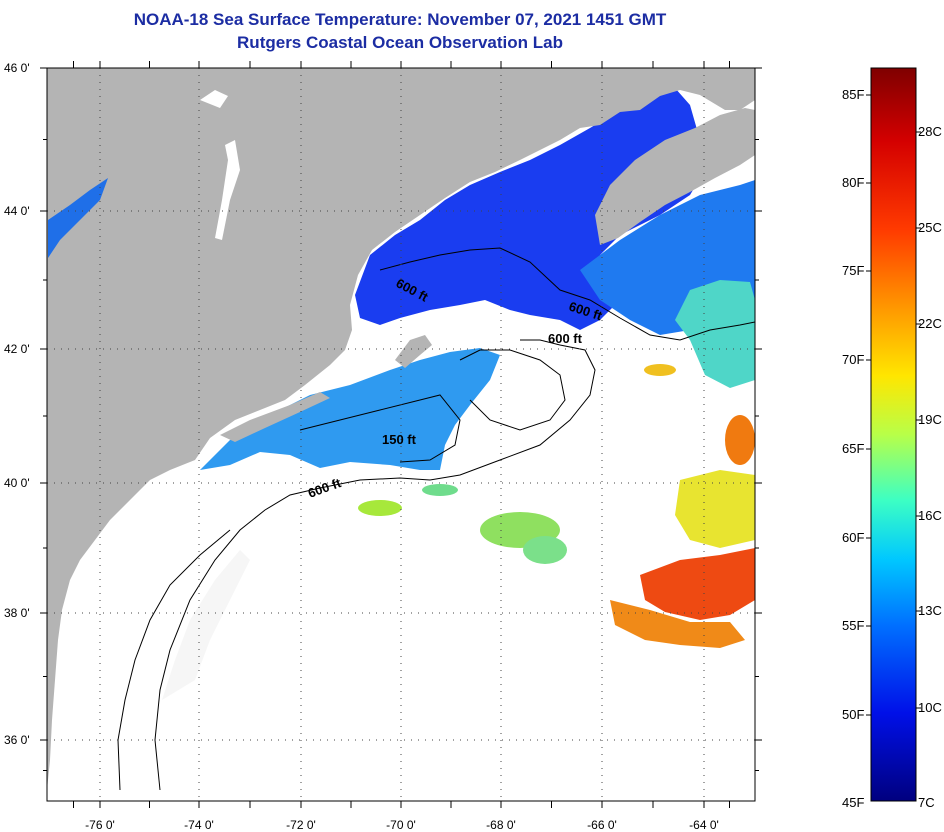 This screenshot has height=832, width=944. Describe the element at coordinates (140, 520) in the screenshot. I see `delaware-bay` at that location.